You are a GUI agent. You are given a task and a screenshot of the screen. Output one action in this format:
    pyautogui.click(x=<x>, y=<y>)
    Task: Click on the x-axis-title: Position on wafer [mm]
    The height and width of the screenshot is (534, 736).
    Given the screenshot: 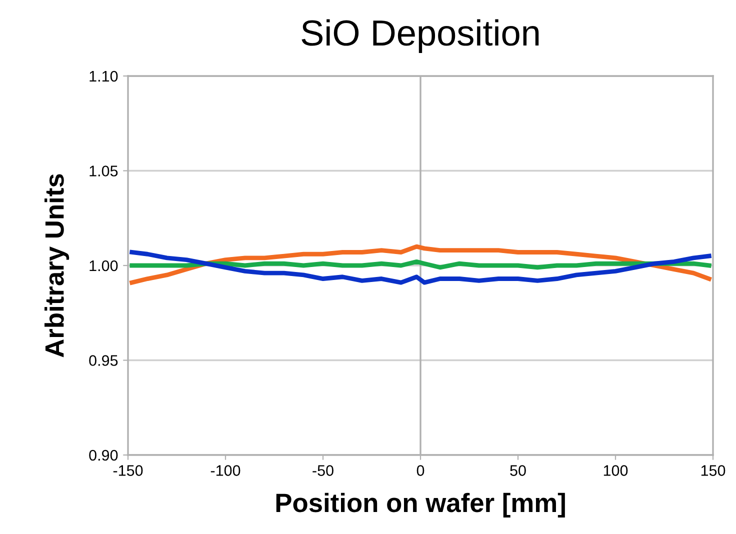 What is the action you would take?
    pyautogui.click(x=420, y=505)
    